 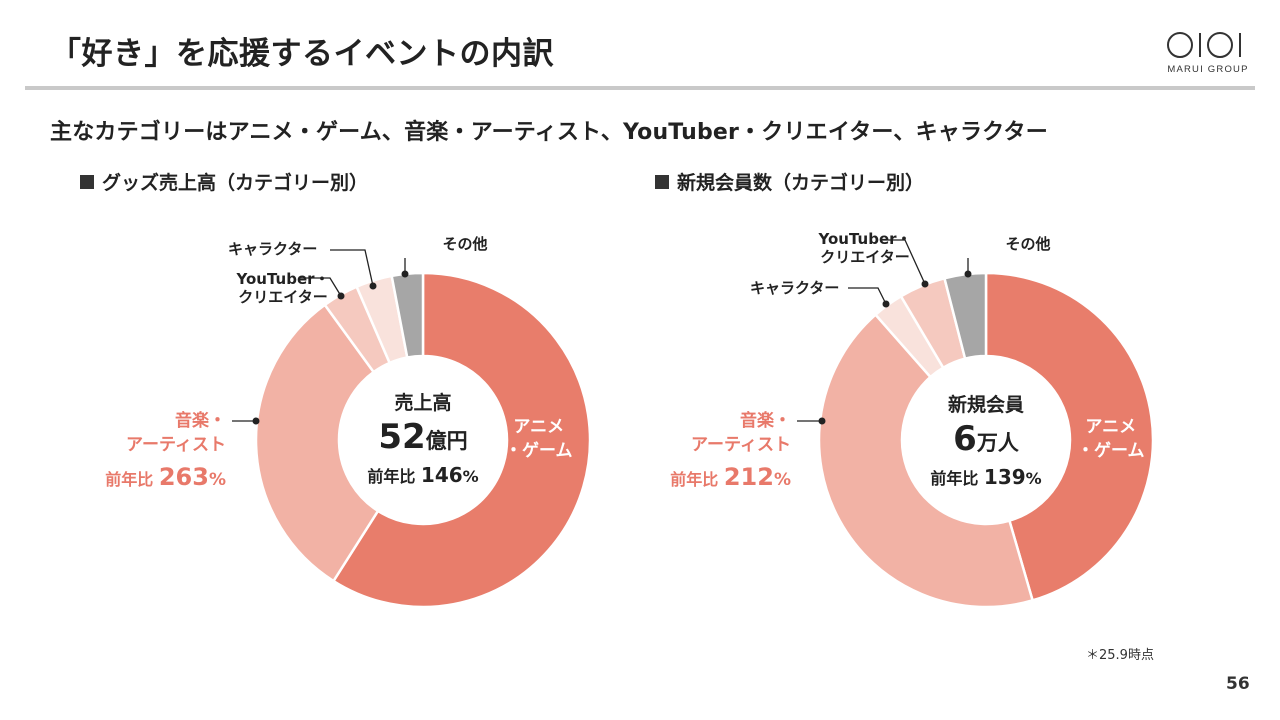 What do you see at coordinates (795, 288) in the screenshot?
I see `slice-label-character-2: キャラクター` at bounding box center [795, 288].